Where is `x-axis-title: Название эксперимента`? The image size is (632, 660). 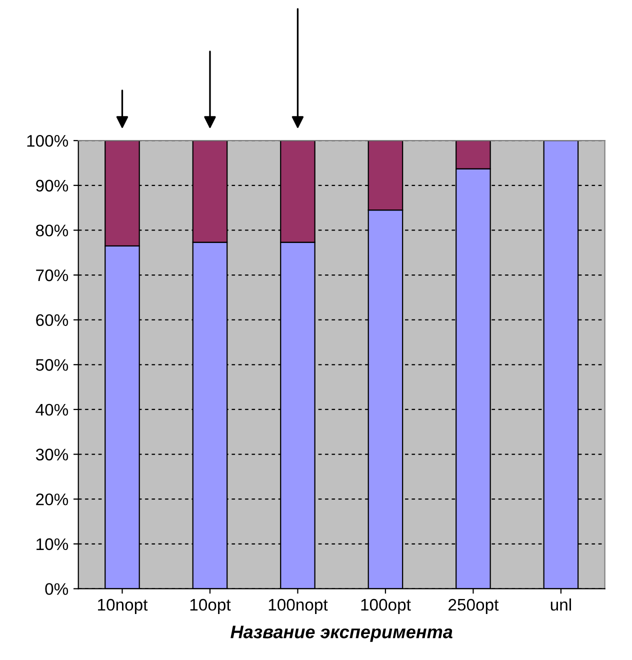
x-axis-title: Название эксперимента is located at coordinates (341, 634).